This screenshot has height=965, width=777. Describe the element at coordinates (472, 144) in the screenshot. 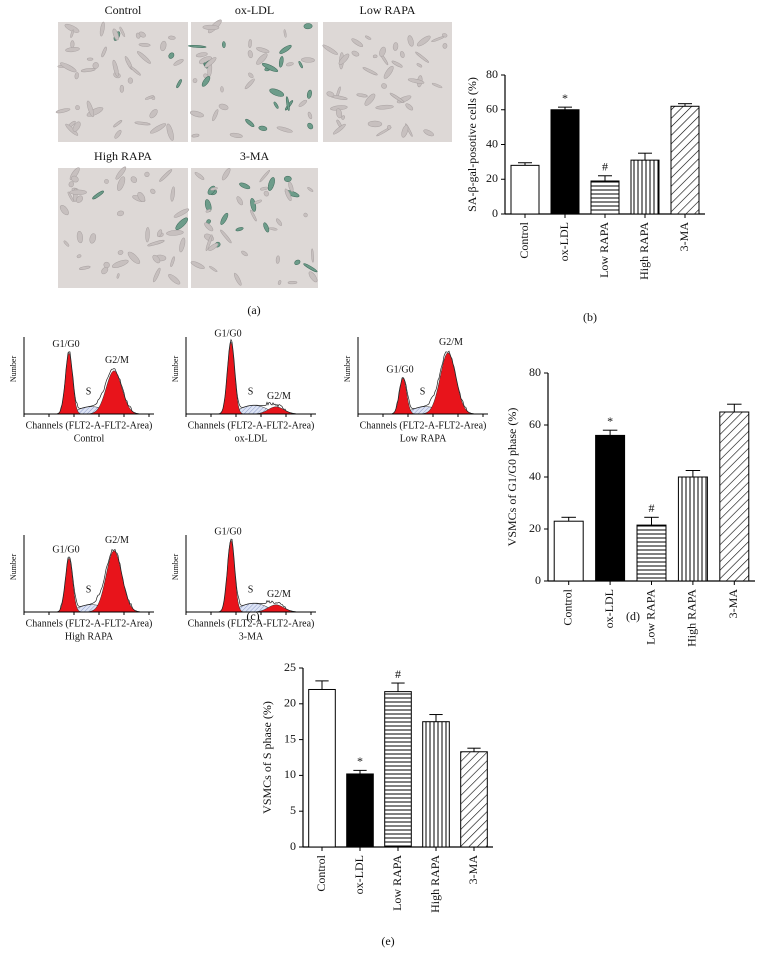

I see `y-axis-label: SA-β-gal-posotive cells (%)` at that location.